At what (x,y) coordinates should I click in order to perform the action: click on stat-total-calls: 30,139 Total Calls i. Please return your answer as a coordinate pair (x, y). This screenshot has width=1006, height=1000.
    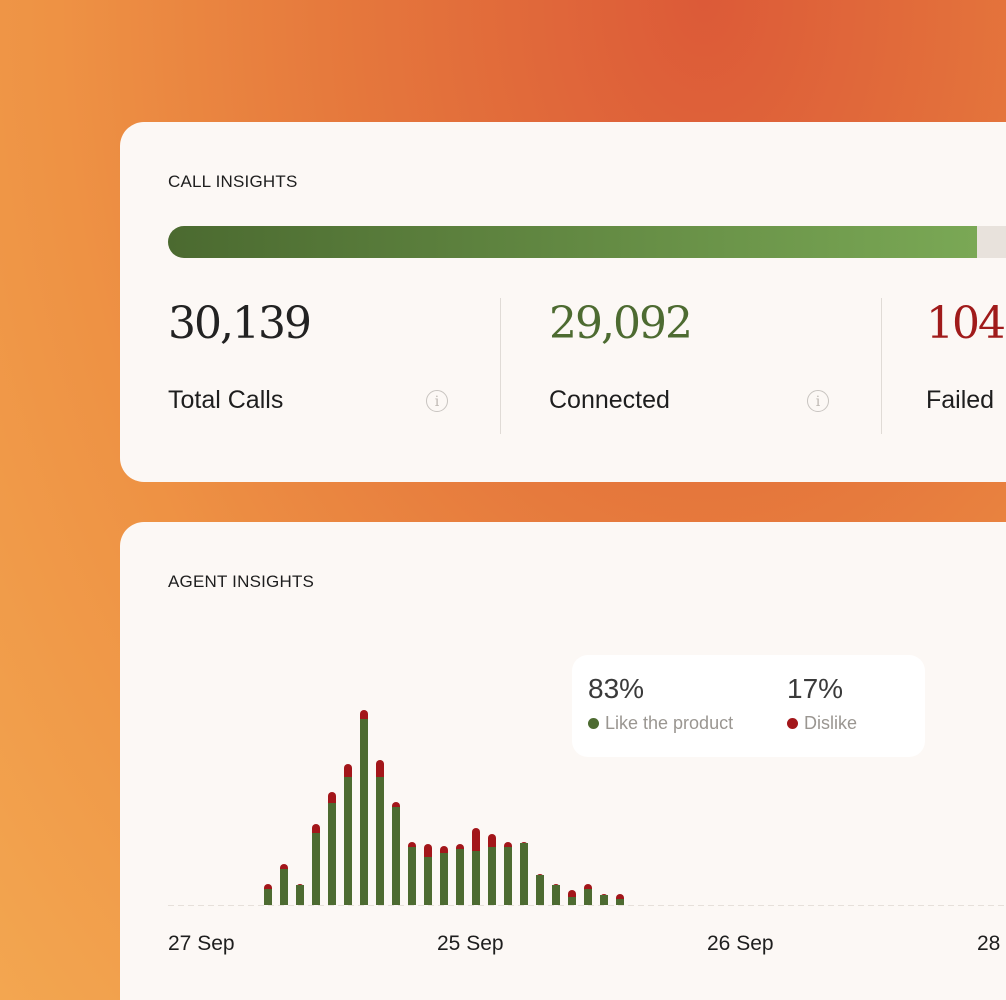
    Looking at the image, I should click on (313, 366).